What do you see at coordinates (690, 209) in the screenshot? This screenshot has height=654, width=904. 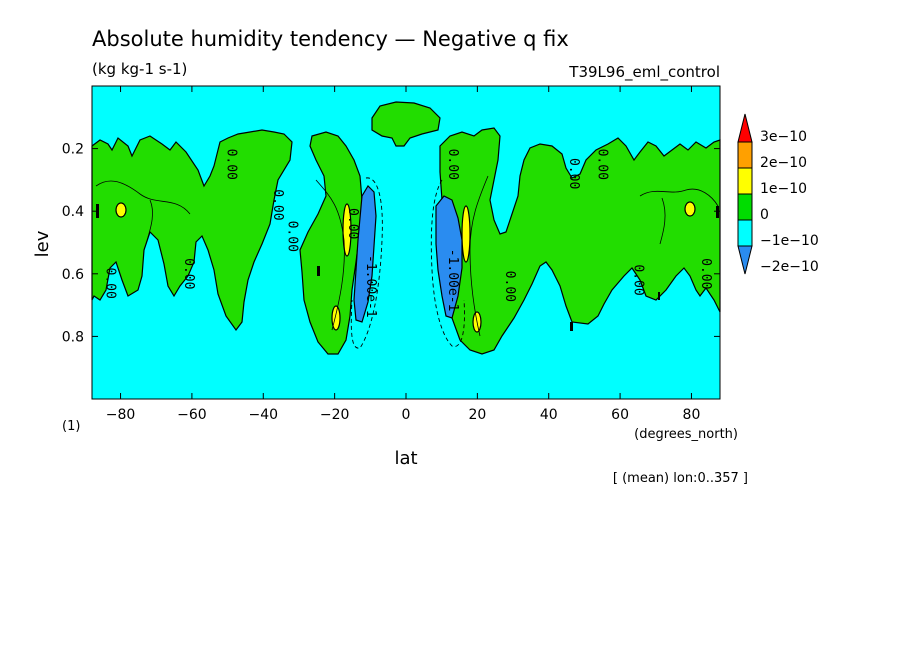 I see `max-region-nh-pole` at bounding box center [690, 209].